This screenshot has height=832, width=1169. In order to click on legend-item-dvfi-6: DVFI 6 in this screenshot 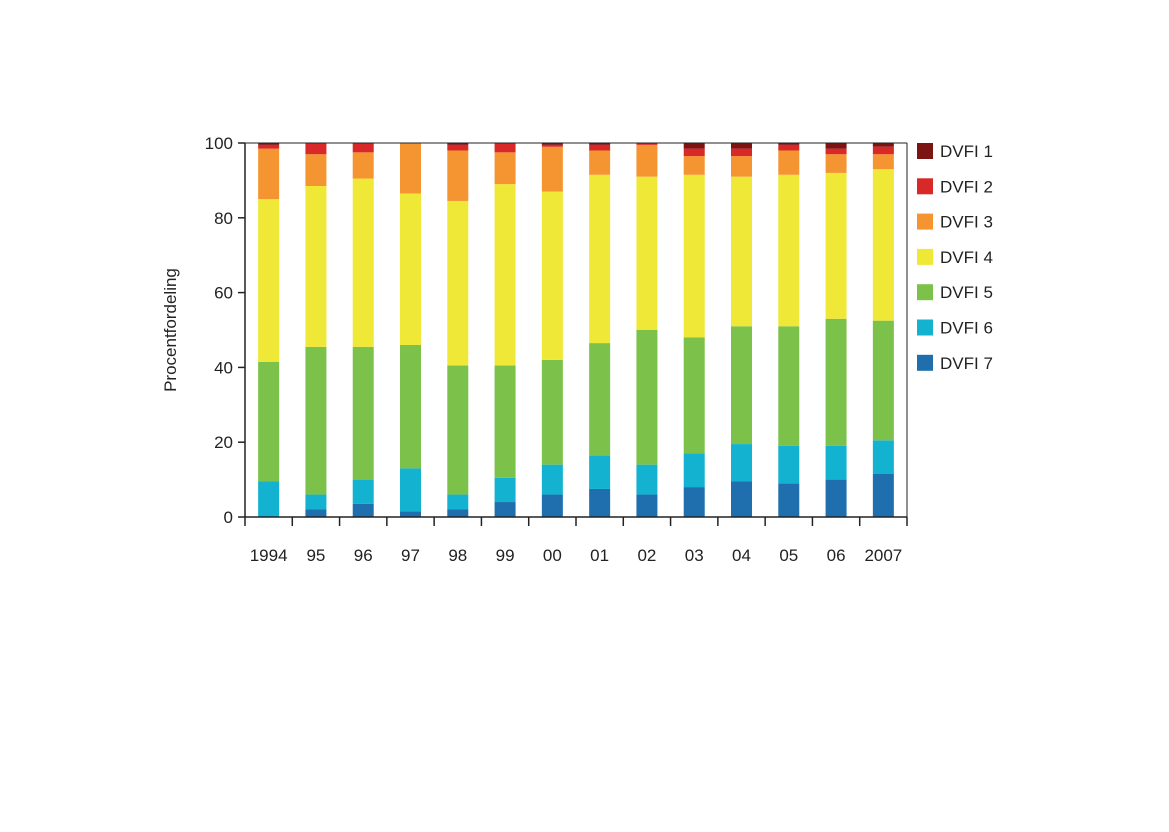, I will do `click(955, 328)`.